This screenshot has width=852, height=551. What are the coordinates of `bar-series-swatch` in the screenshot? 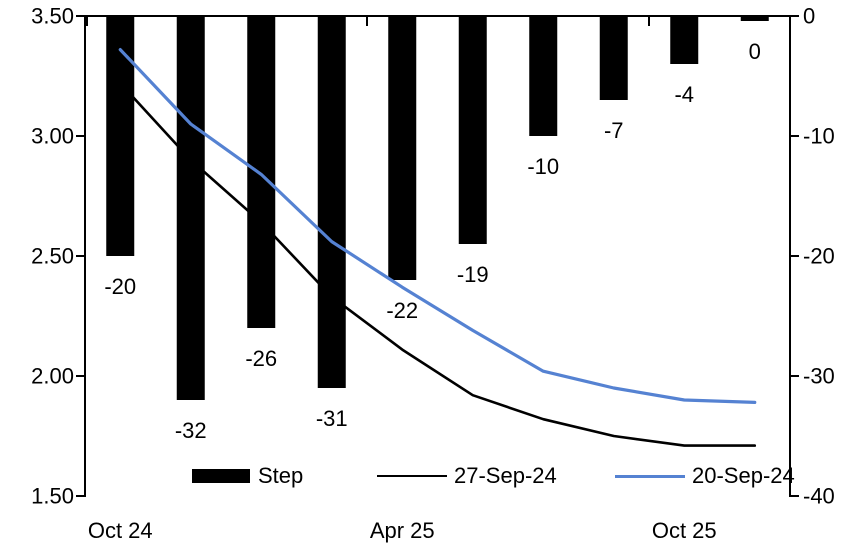 It's located at (221, 476).